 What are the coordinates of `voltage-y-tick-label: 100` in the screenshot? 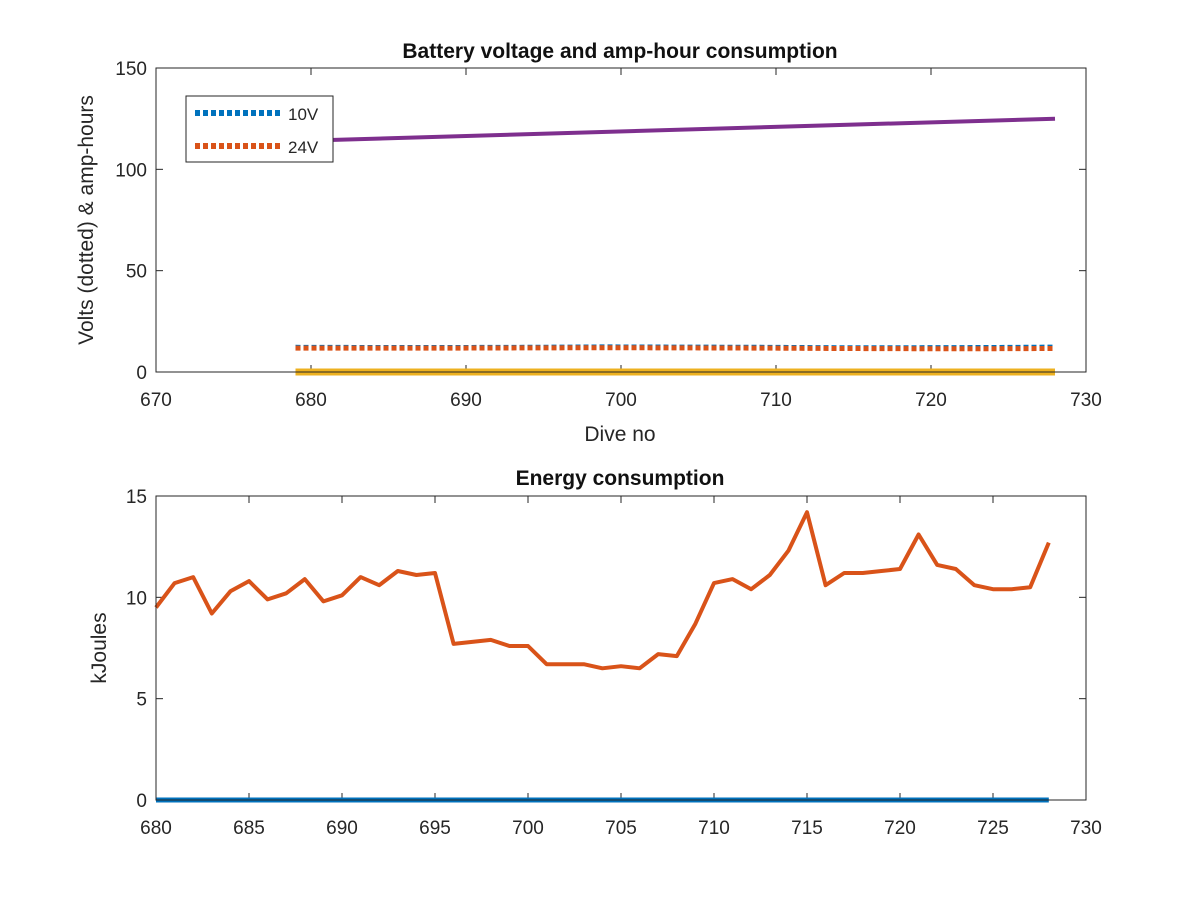 It's located at (131, 170).